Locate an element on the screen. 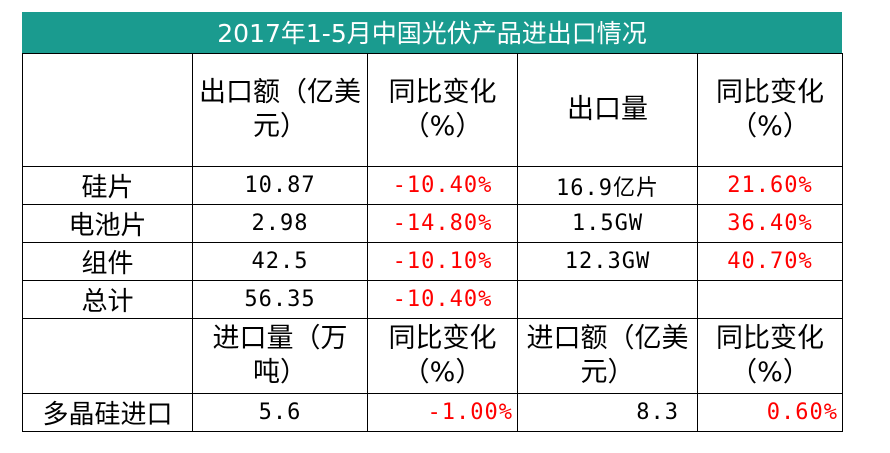 The width and height of the screenshot is (890, 453). export-amount-change-cell: -14.80% is located at coordinates (442, 223).